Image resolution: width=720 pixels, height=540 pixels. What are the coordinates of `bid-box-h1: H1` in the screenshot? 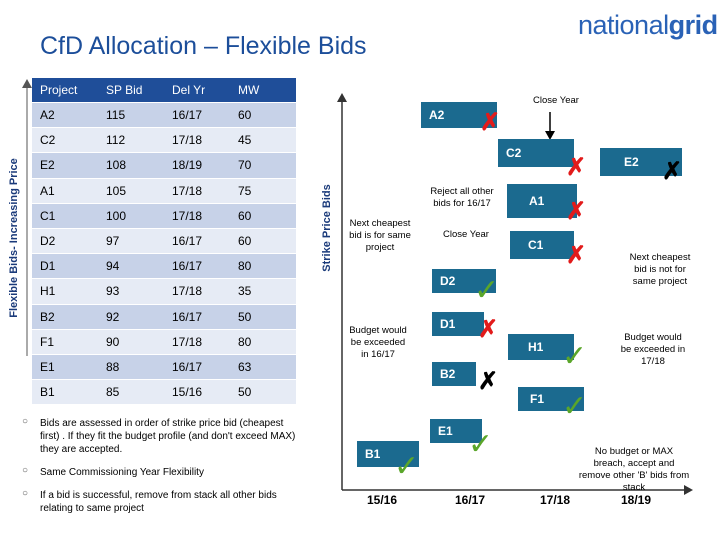 It's located at (541, 347).